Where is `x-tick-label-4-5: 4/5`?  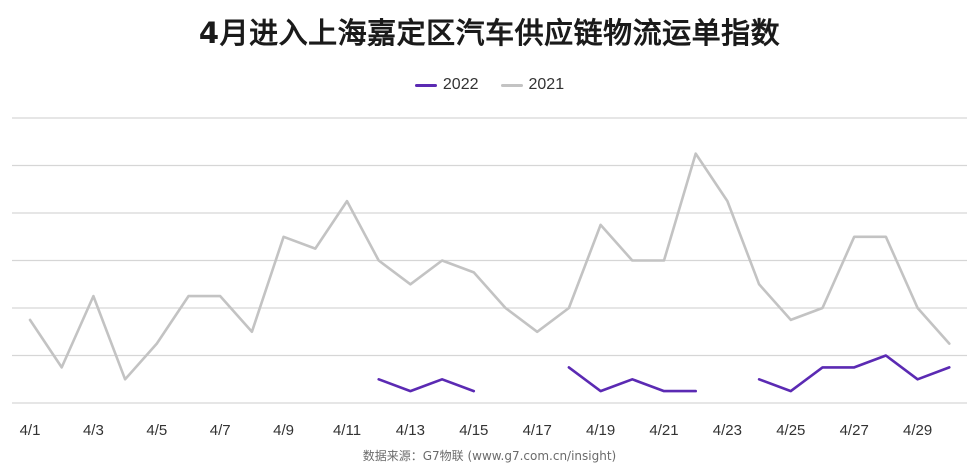 x-tick-label-4-5: 4/5 is located at coordinates (156, 430).